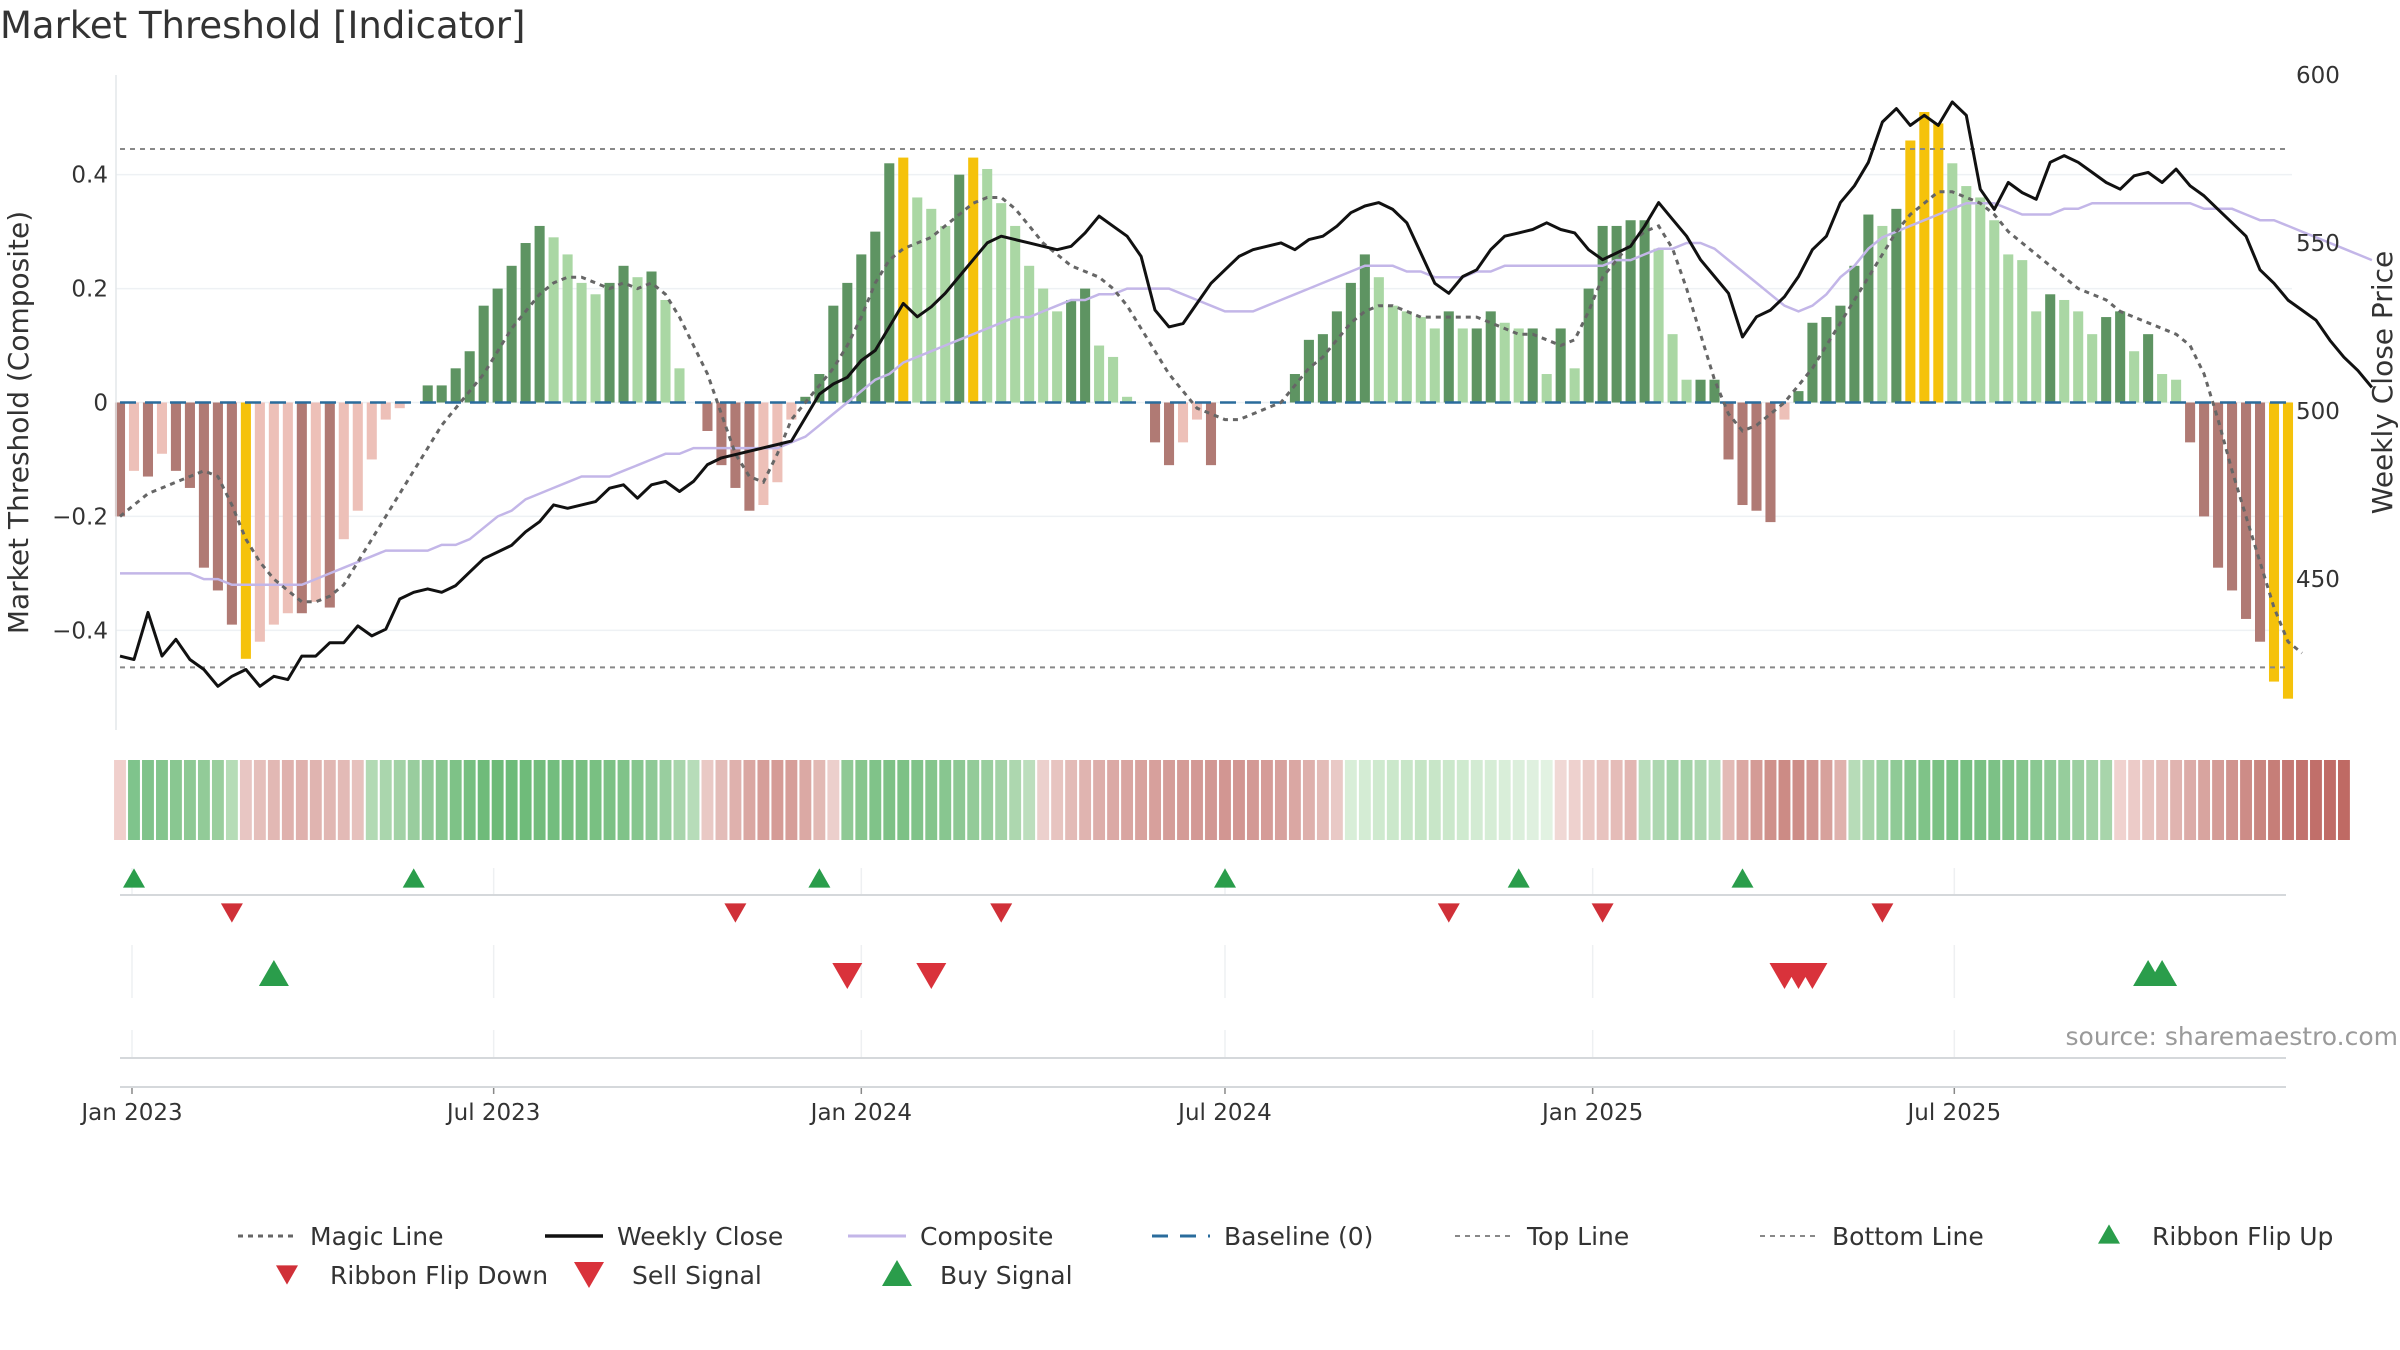  I want to click on legend-item-bottom: Bottom Line, so click(1872, 1236).